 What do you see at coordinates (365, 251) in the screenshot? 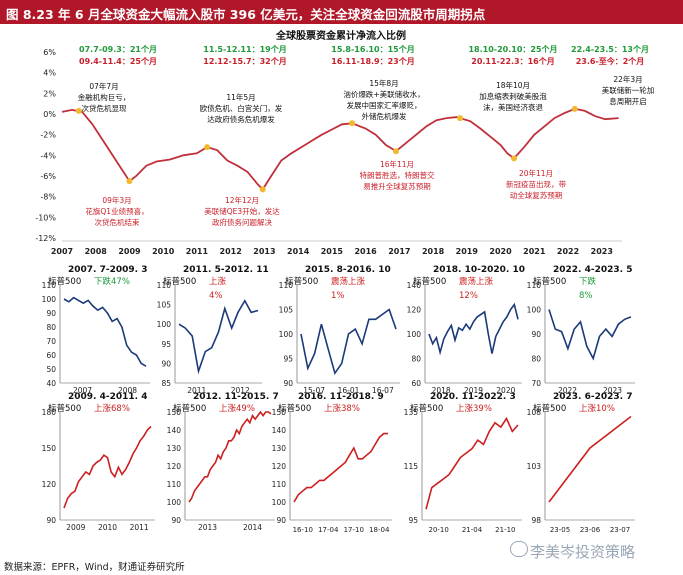
I see `x-tick-label: 2016` at bounding box center [365, 251].